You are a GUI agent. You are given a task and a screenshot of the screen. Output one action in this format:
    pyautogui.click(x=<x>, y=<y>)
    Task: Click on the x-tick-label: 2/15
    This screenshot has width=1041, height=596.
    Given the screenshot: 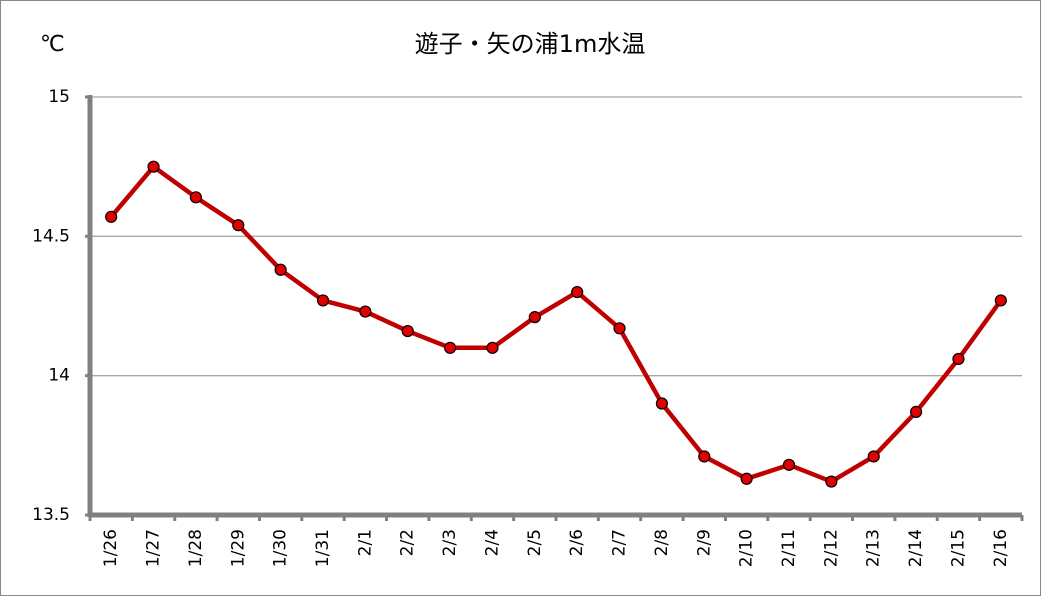 What is the action you would take?
    pyautogui.click(x=958, y=548)
    